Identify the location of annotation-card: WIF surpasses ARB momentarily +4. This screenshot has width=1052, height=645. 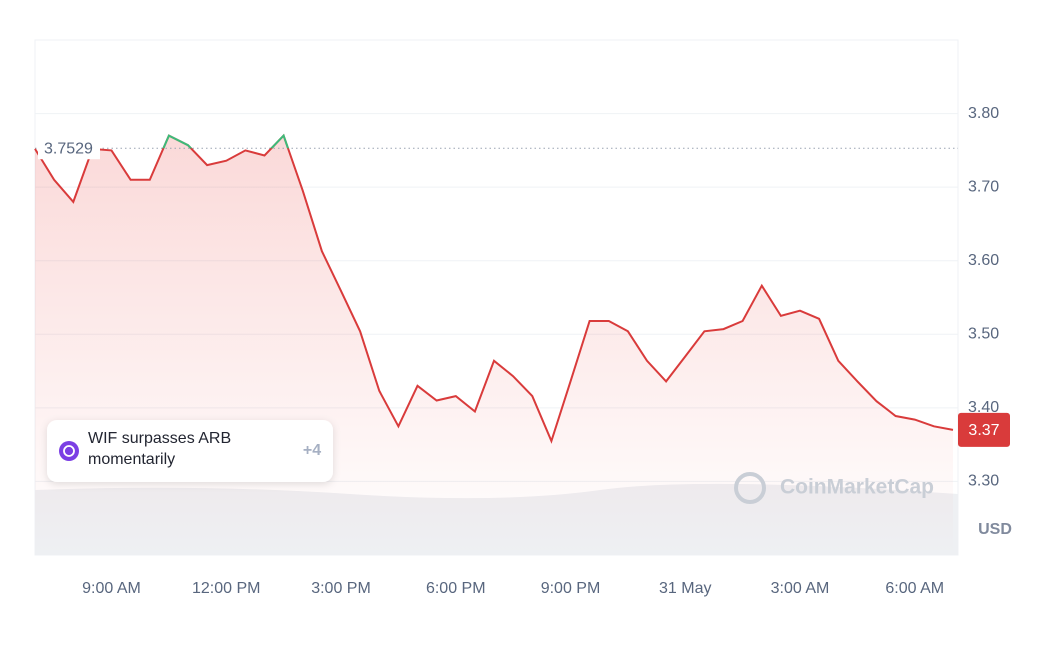
(190, 451).